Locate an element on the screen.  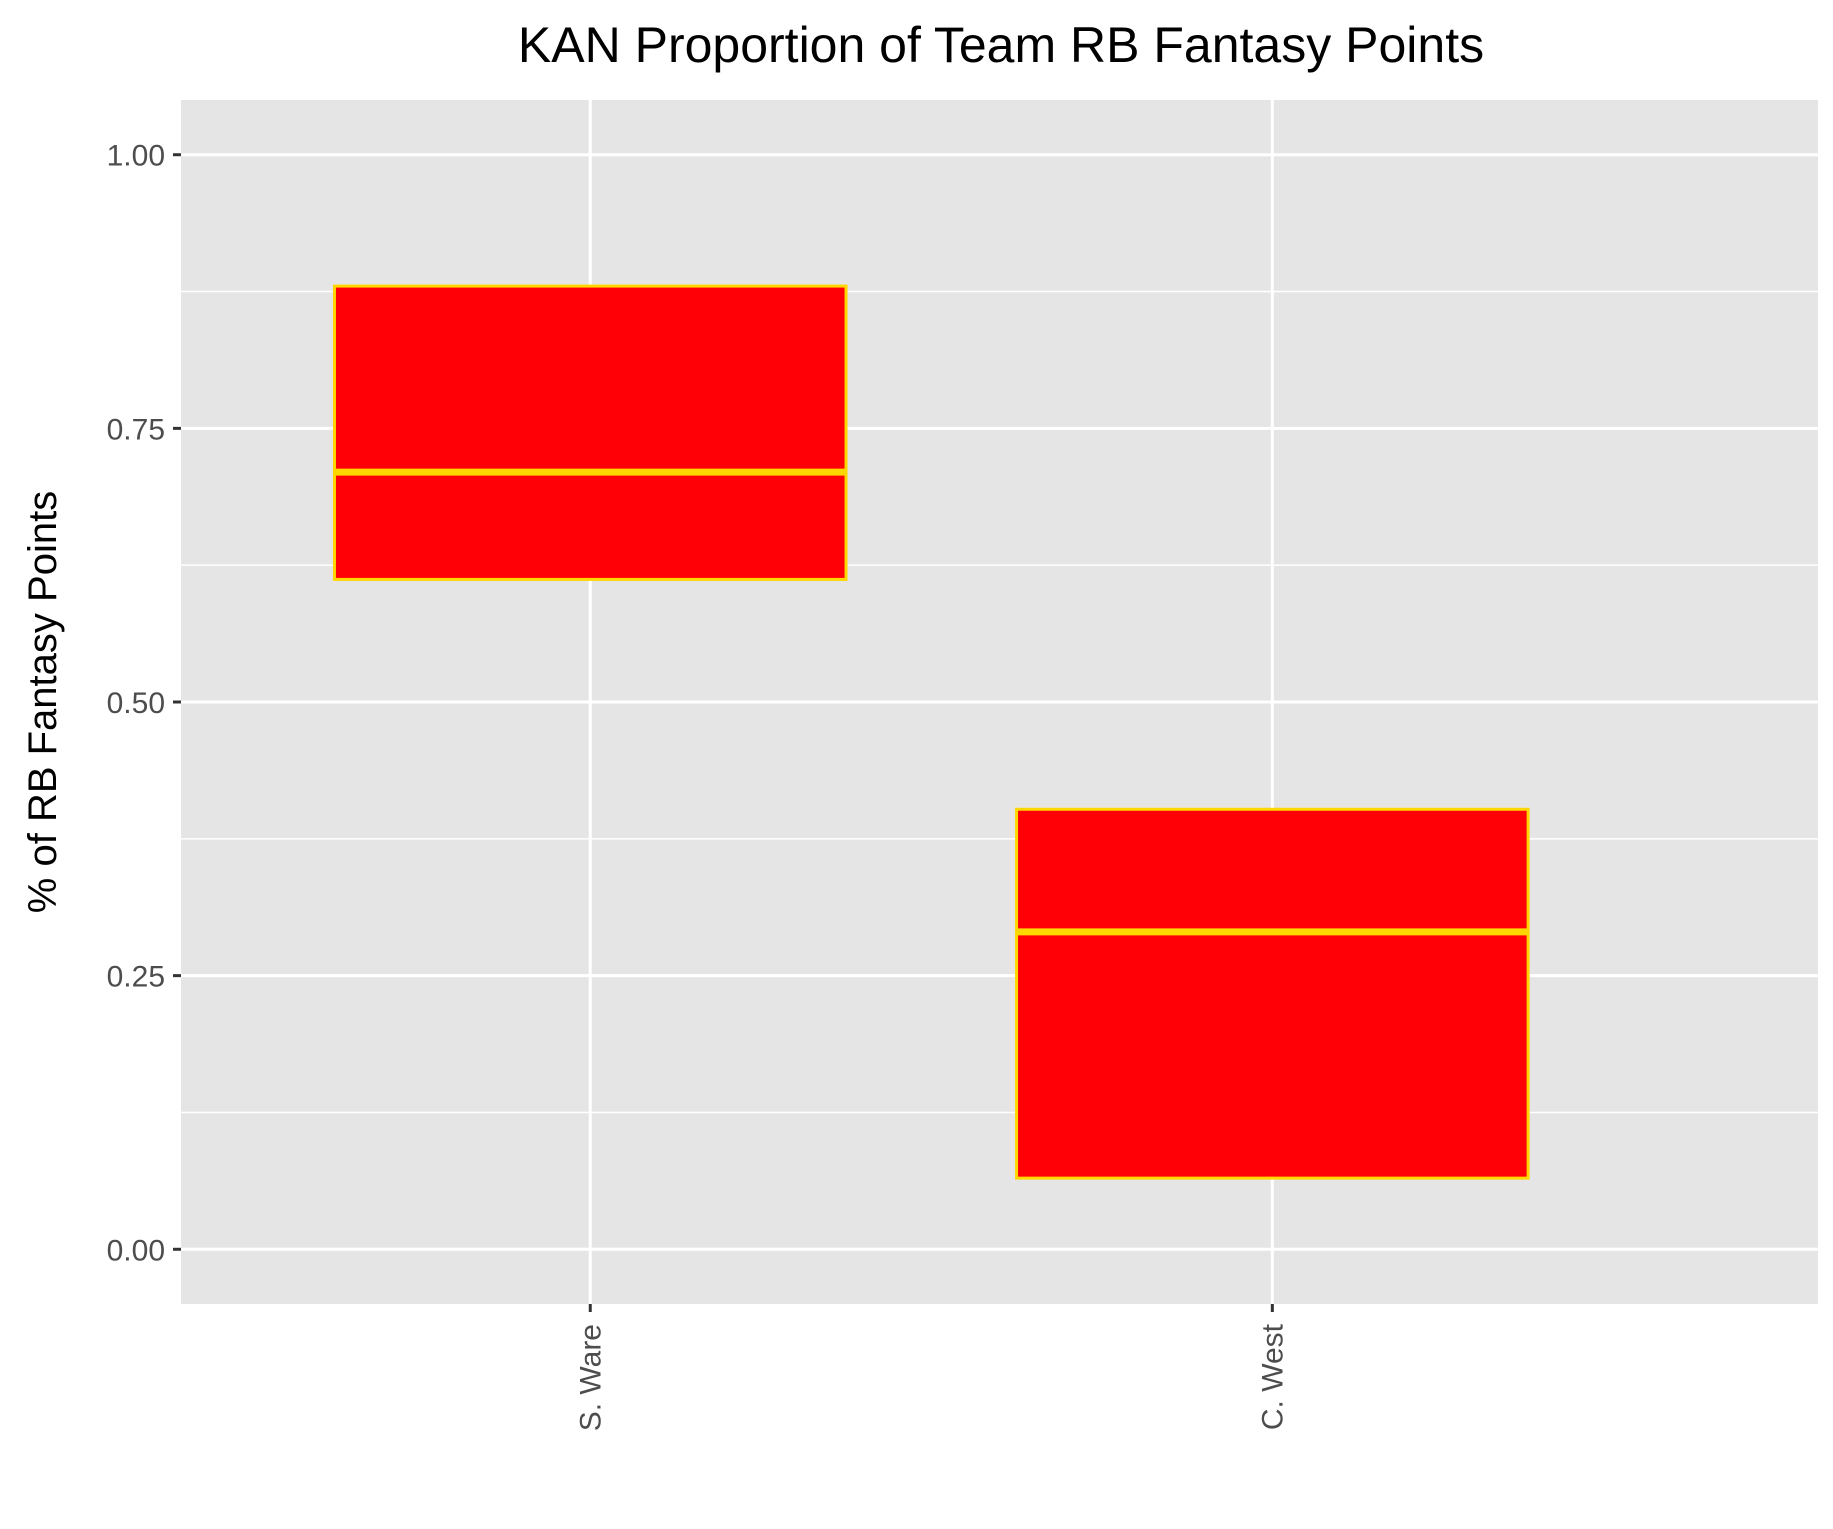
x-axis: S. Ware C. West is located at coordinates (931, 1367).